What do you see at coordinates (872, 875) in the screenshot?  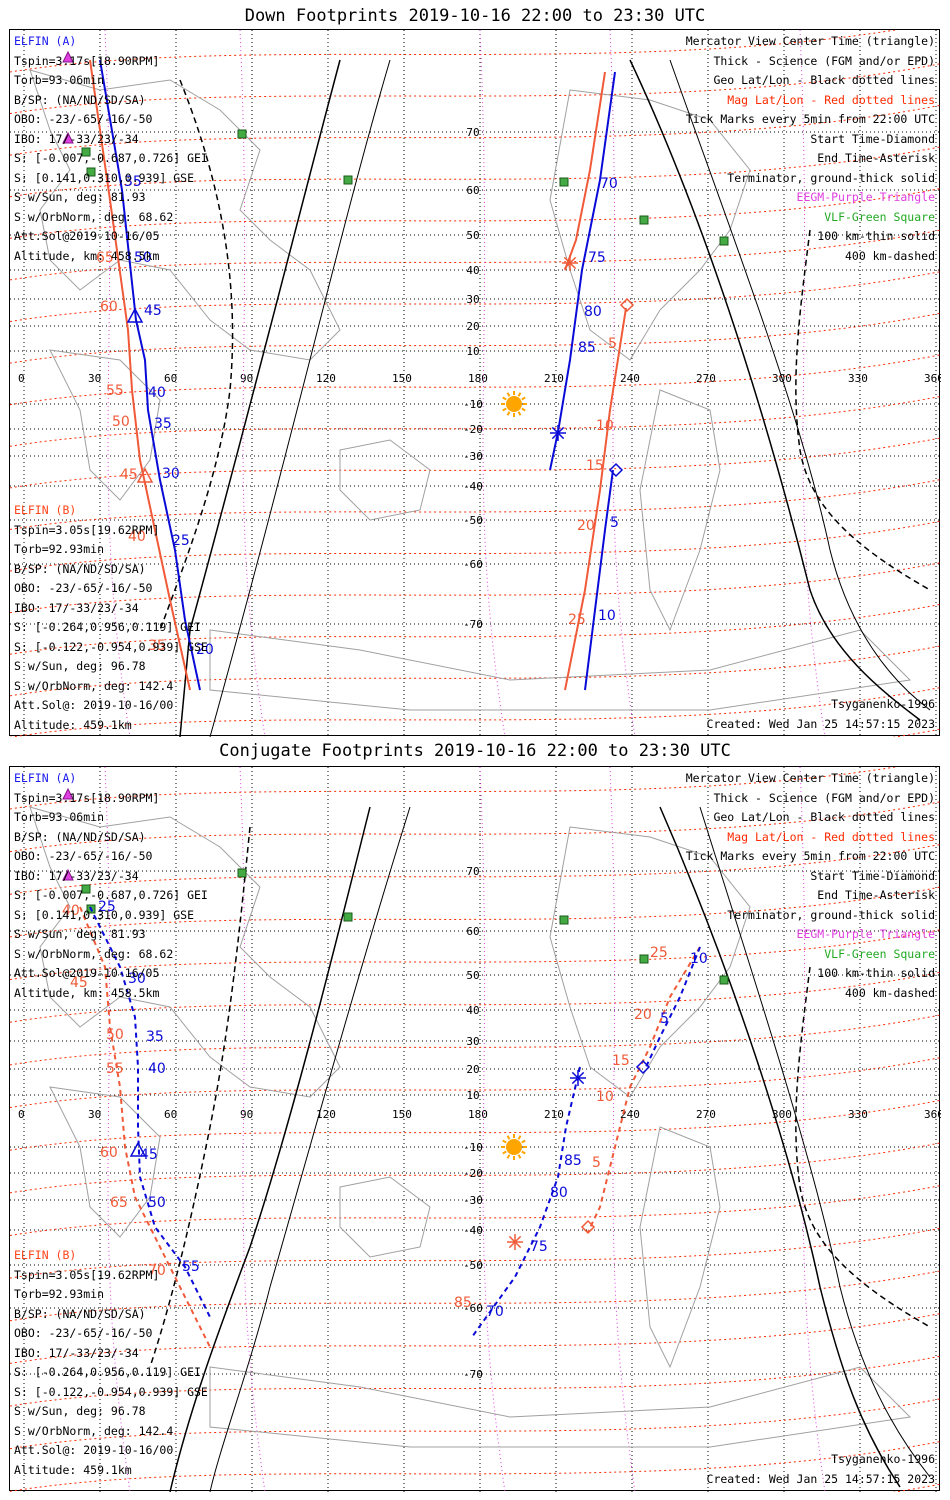 I see `legend-item: Start Time-Diamond` at bounding box center [872, 875].